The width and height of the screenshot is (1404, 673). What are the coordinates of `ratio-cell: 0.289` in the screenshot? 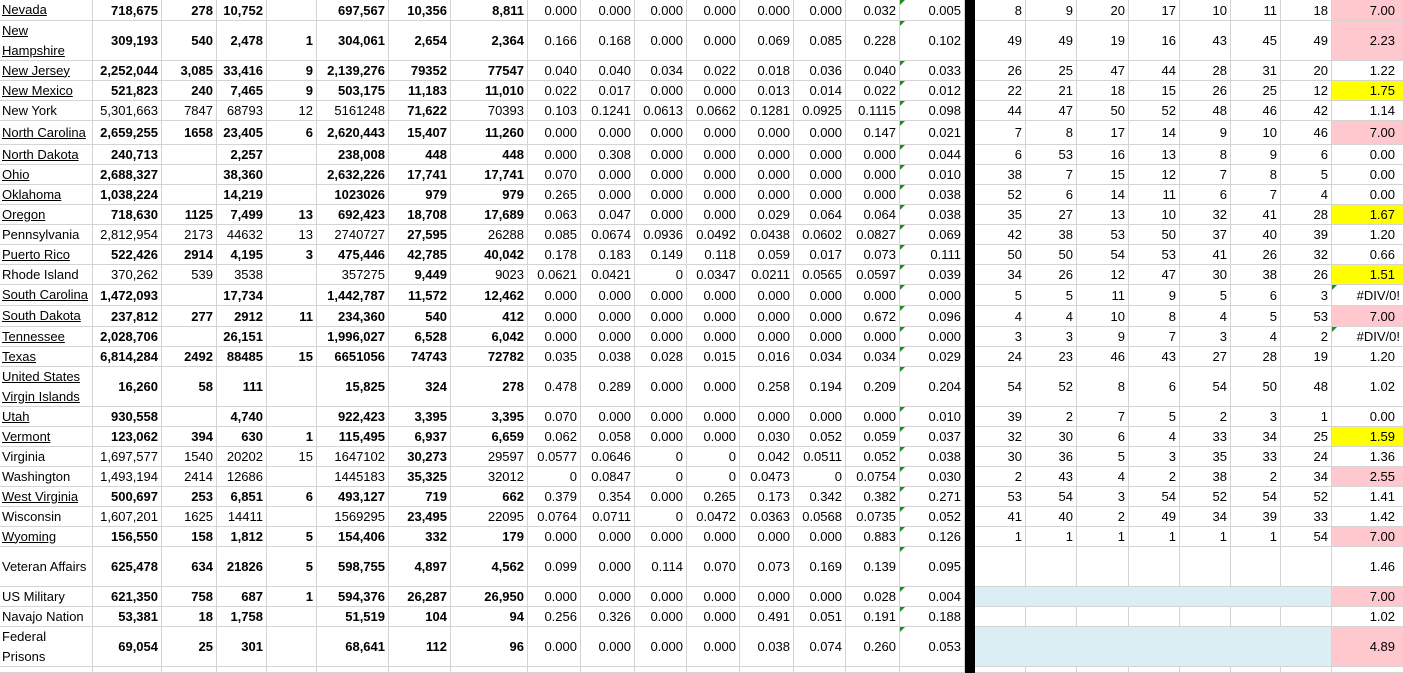 It's located at (608, 387).